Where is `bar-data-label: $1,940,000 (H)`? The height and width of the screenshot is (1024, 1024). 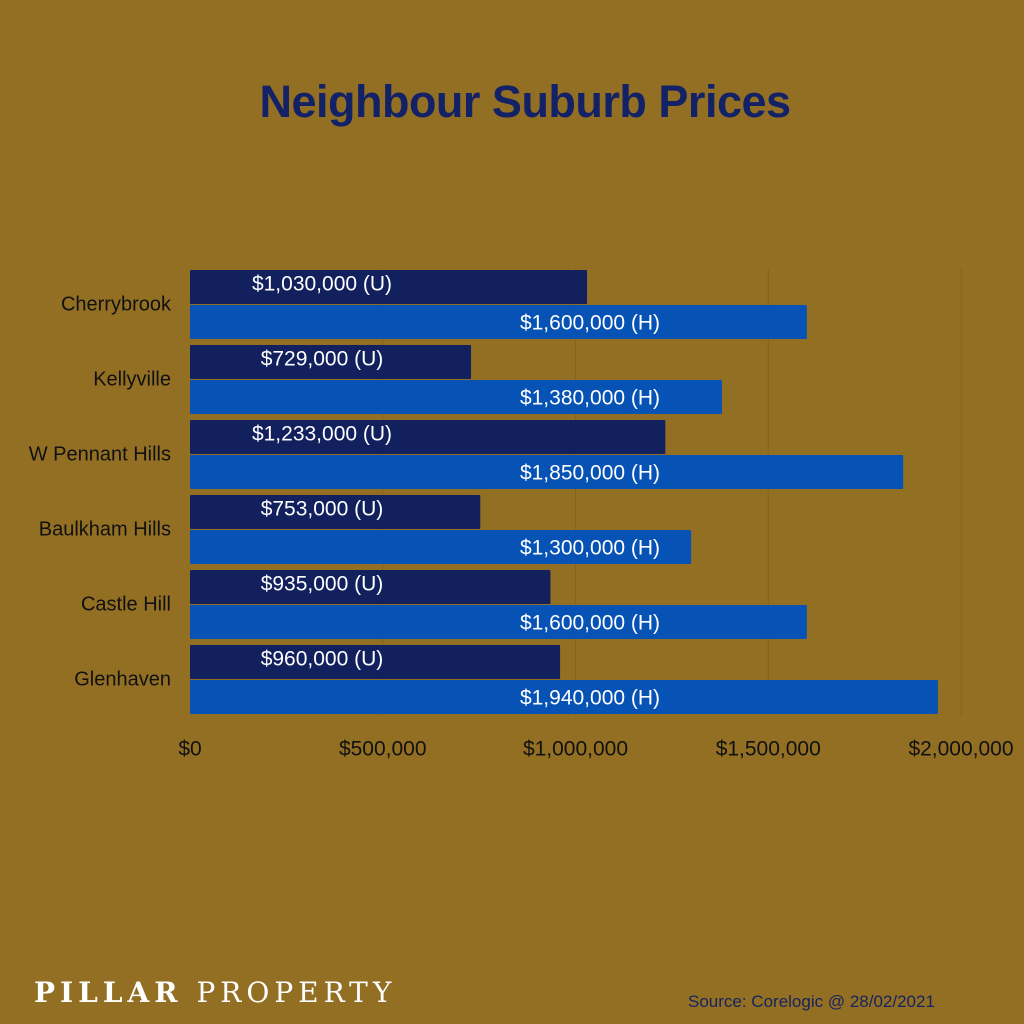
bar-data-label: $1,940,000 (H) is located at coordinates (590, 698).